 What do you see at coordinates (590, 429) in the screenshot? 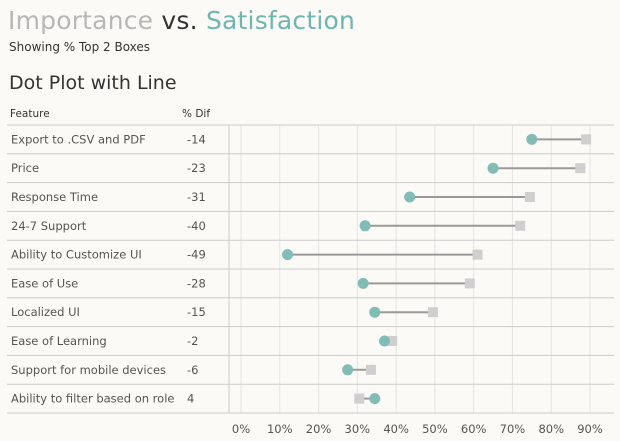
I see `x-tick-label: 90%` at bounding box center [590, 429].